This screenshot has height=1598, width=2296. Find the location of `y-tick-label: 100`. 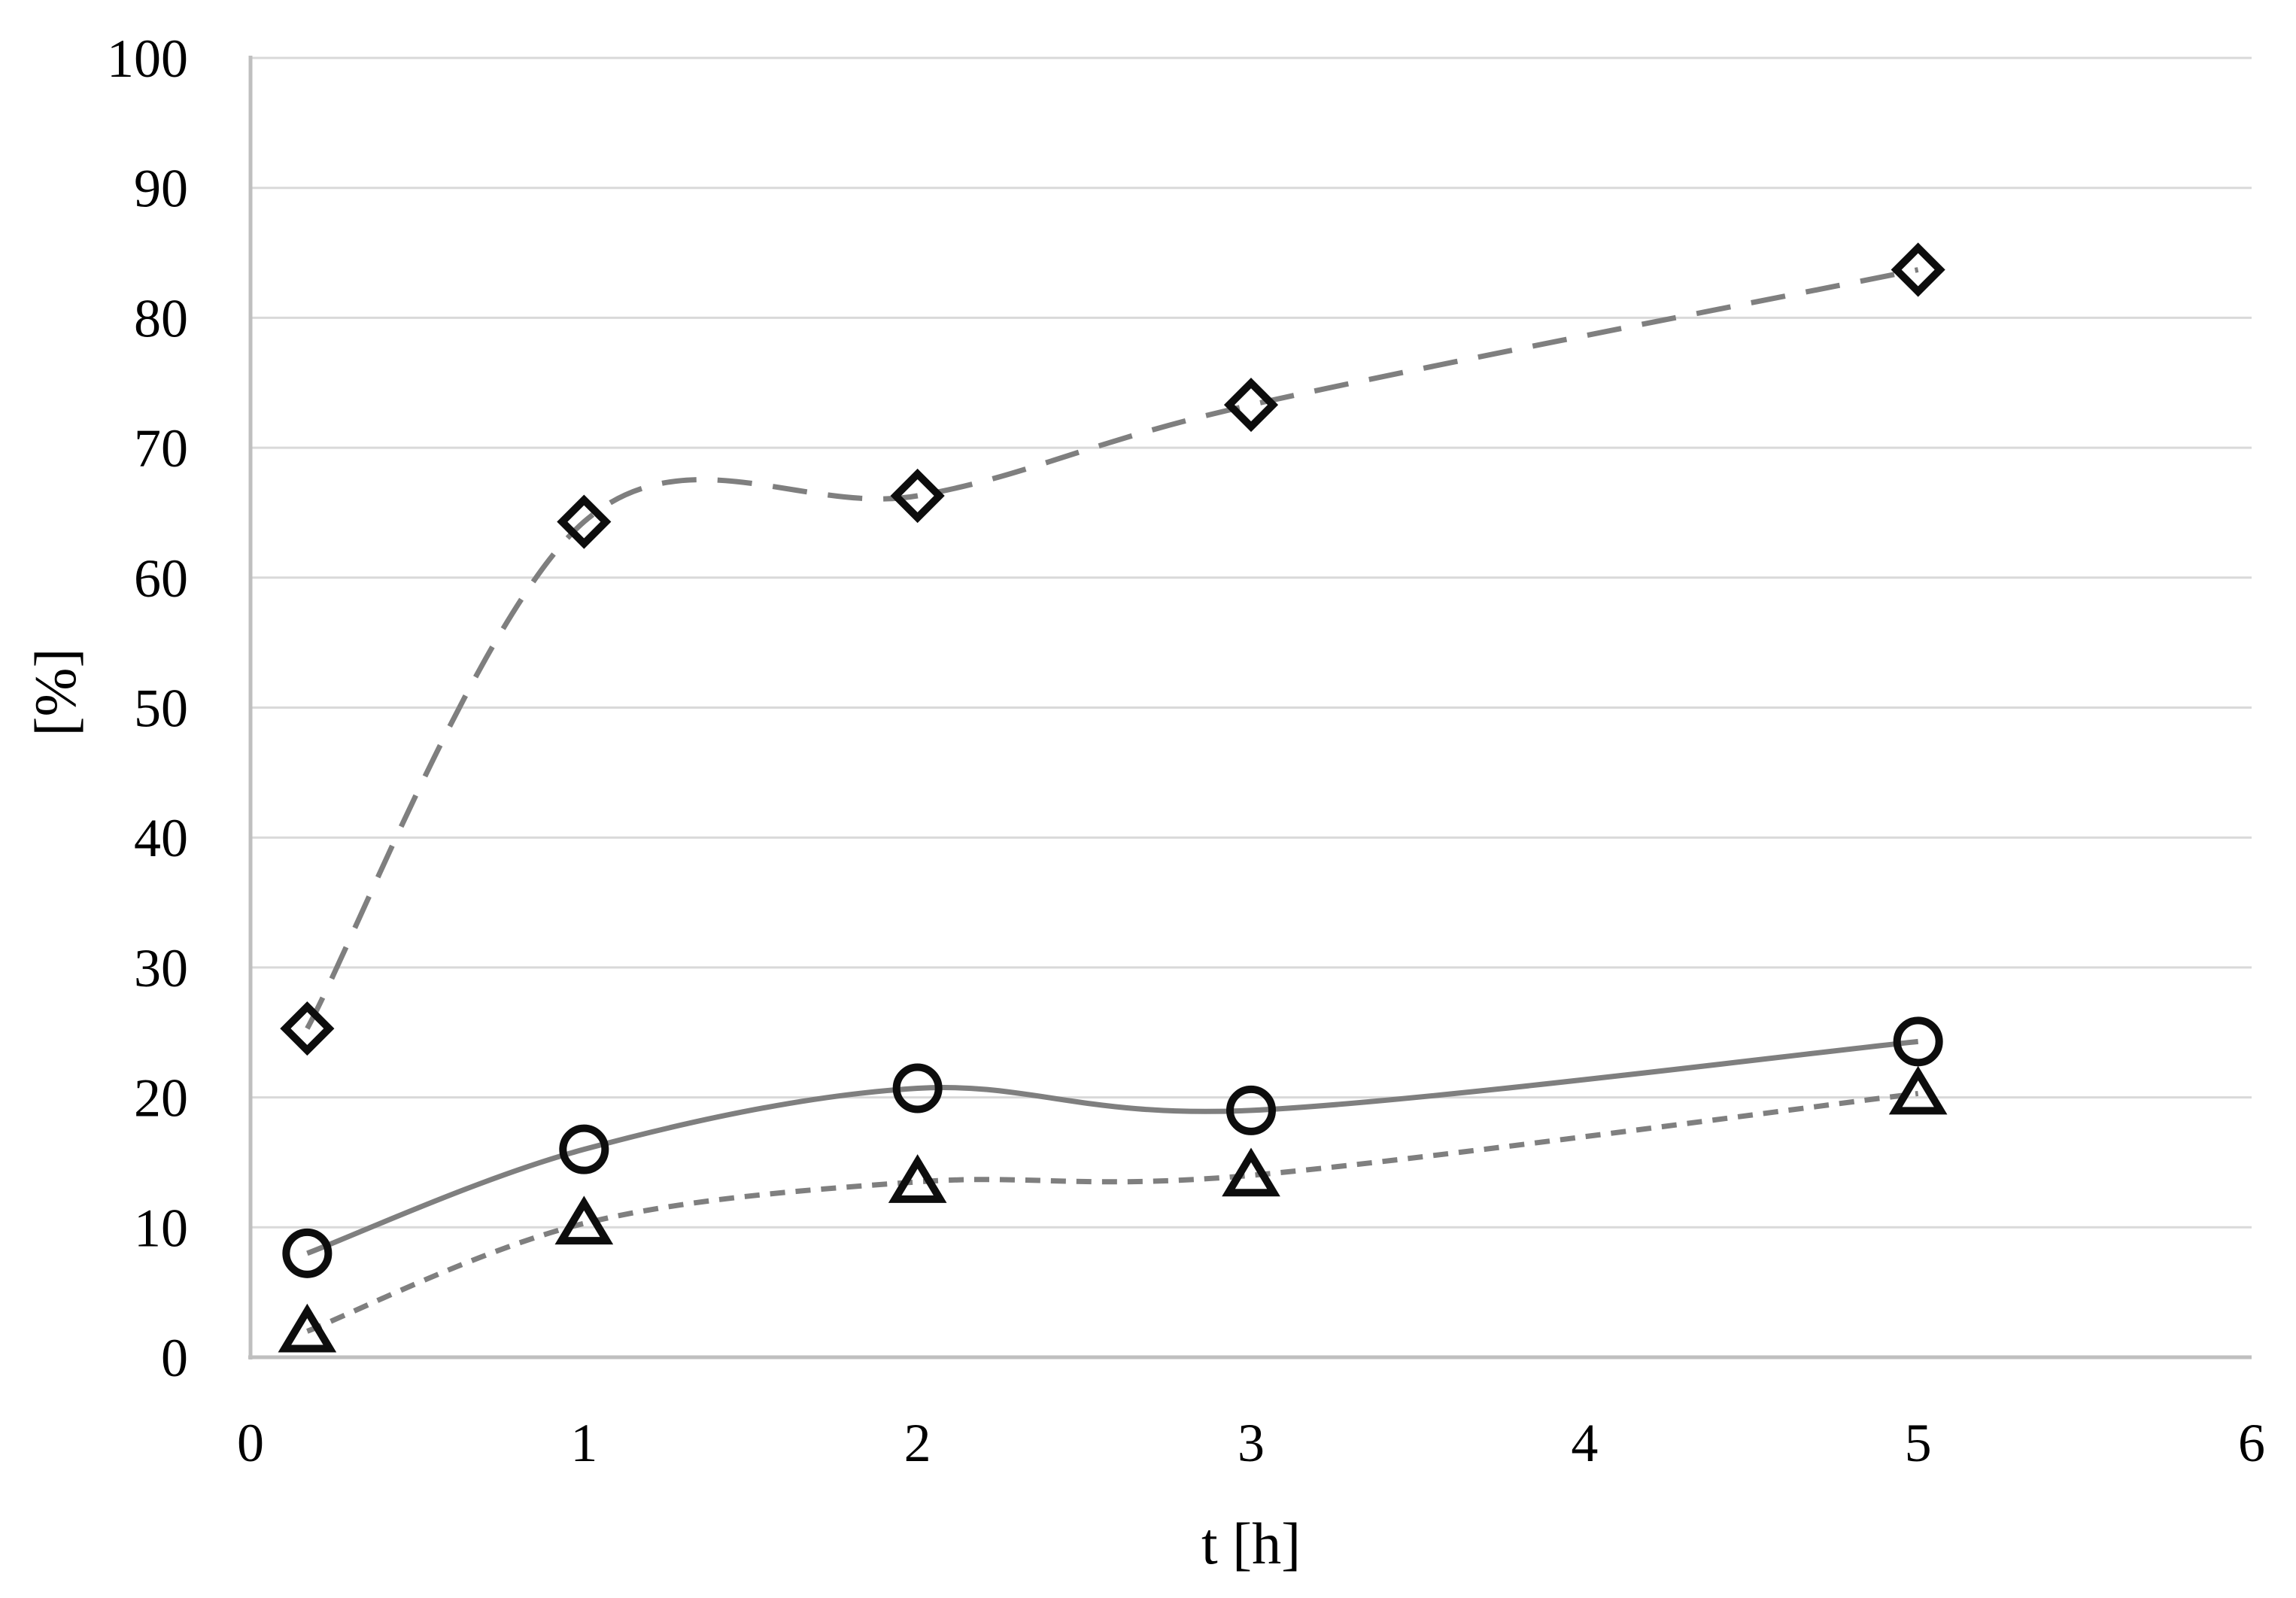

y-tick-label: 100 is located at coordinates (148, 59).